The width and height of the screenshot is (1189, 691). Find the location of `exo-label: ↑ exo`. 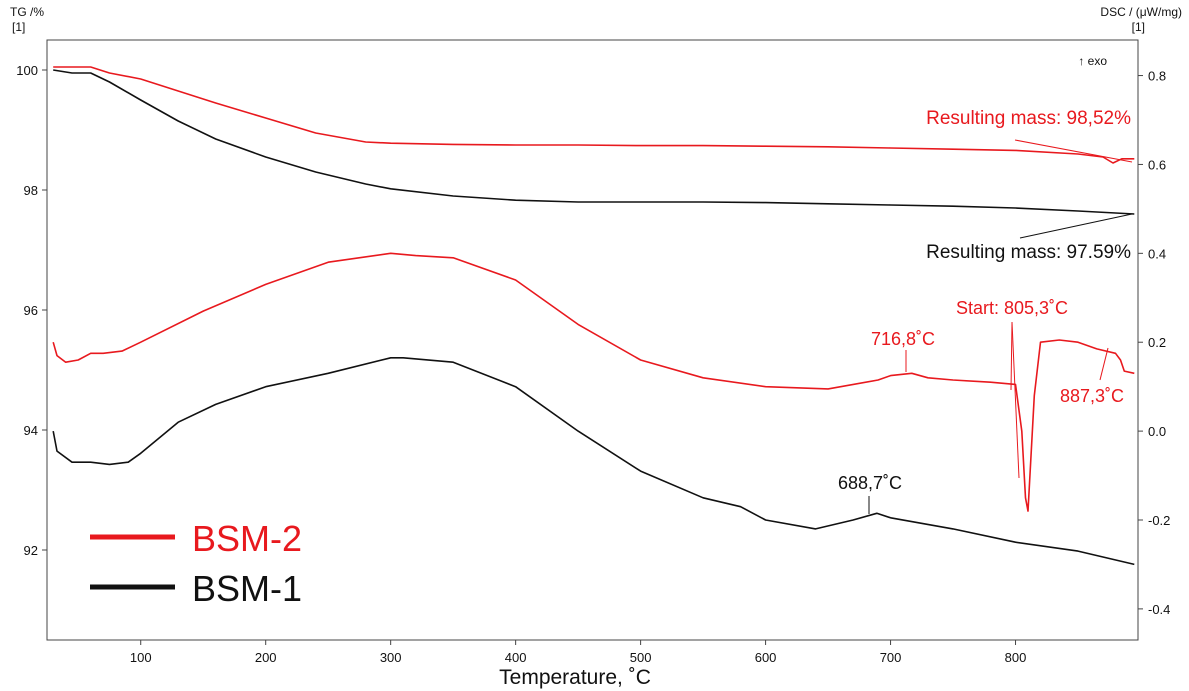

exo-label: ↑ exo is located at coordinates (1092, 61).